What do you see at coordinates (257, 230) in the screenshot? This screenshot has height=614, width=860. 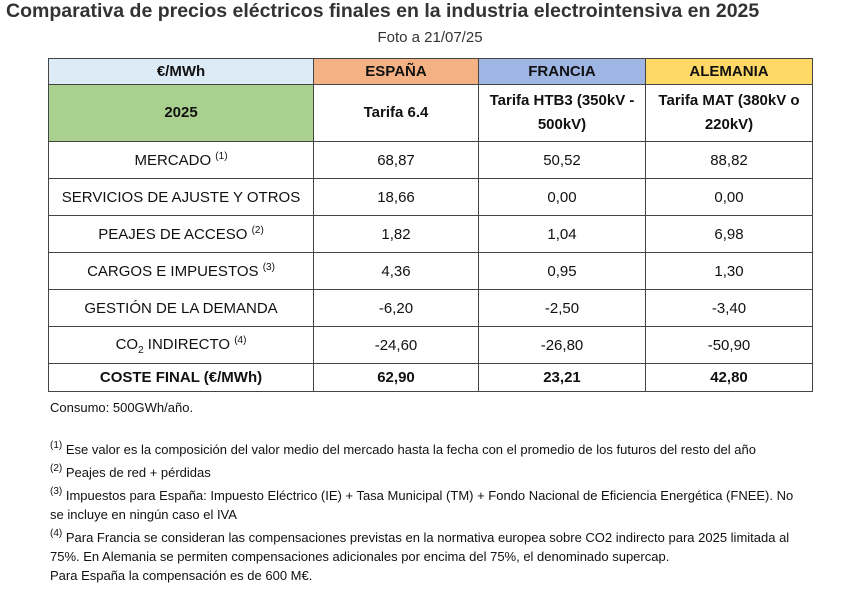 I see `note-mark: (2)` at bounding box center [257, 230].